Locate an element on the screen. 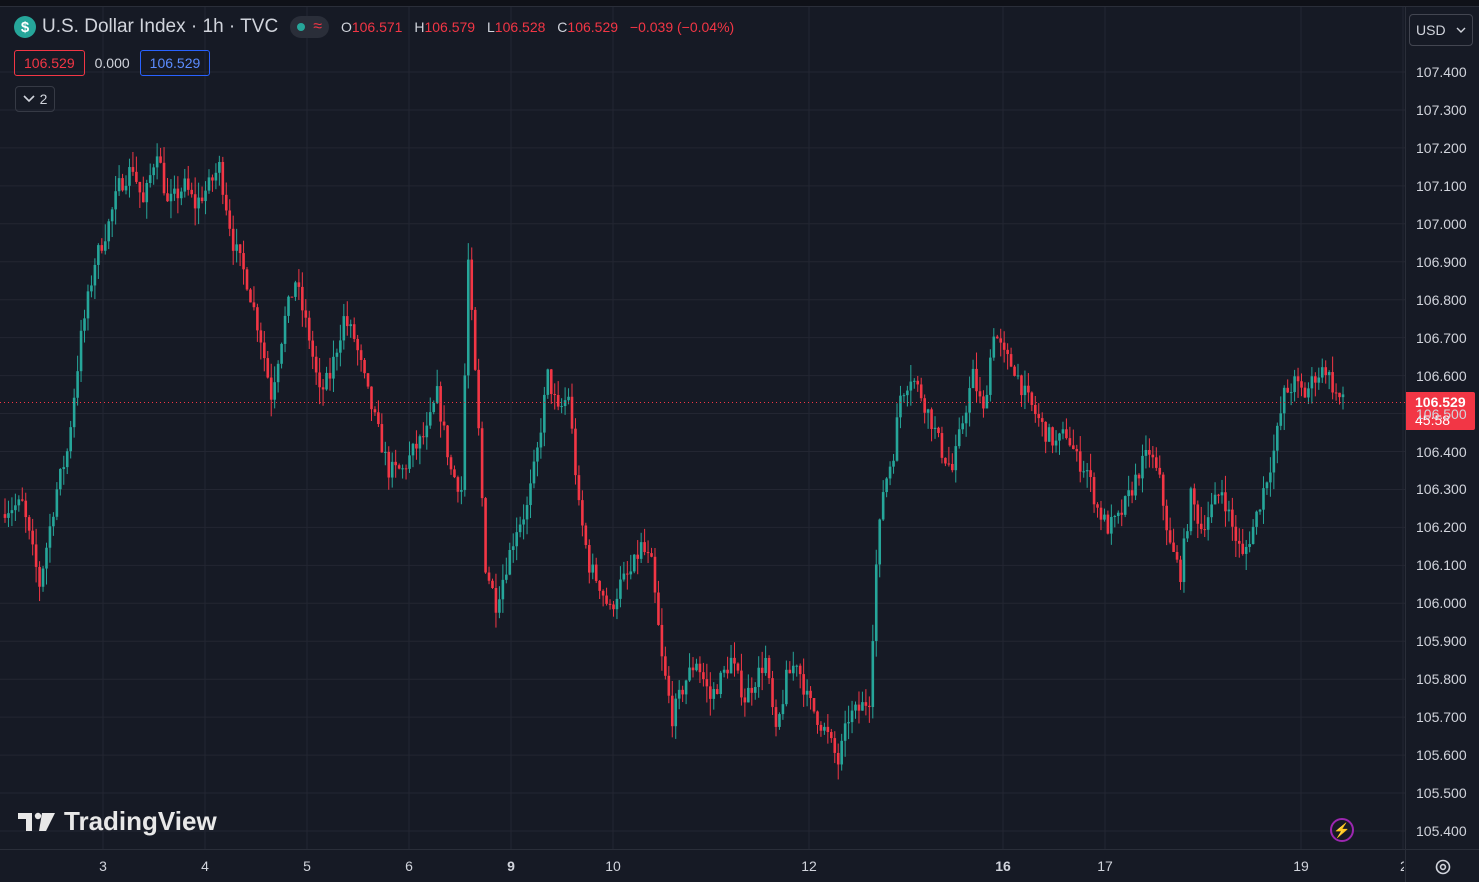 The width and height of the screenshot is (1479, 882). y-tick-label: 106.100 is located at coordinates (1441, 565).